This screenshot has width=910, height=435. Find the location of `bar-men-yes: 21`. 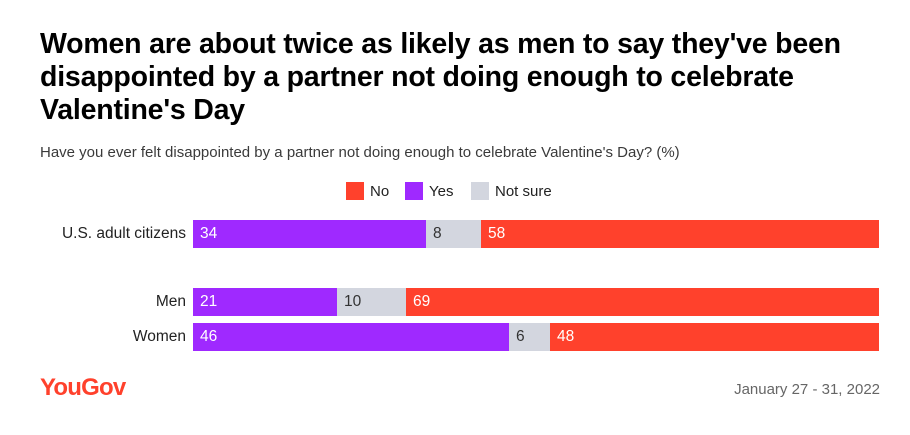

bar-men-yes: 21 is located at coordinates (265, 302).